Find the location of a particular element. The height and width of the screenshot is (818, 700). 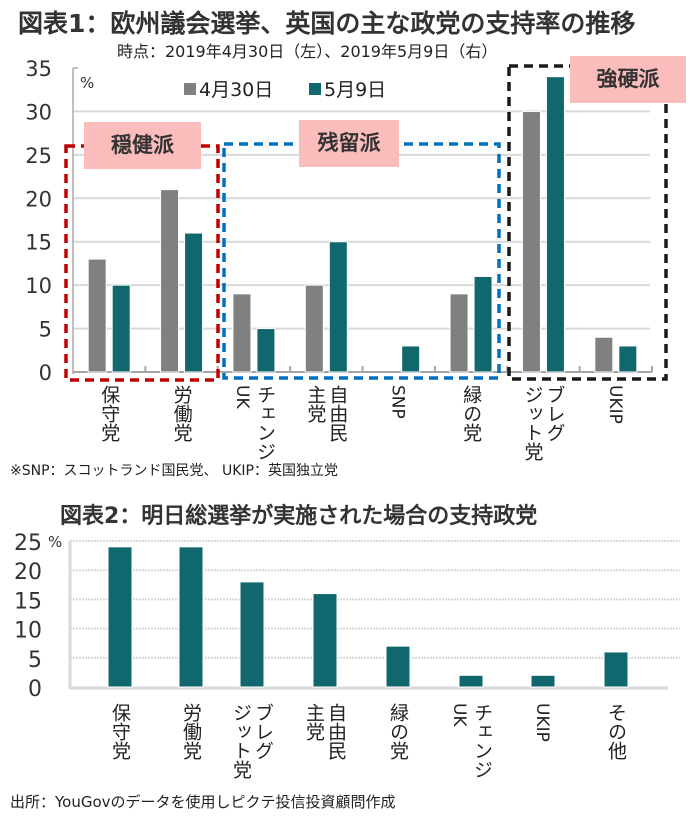

y-tick-label: 35 is located at coordinates (38, 69).